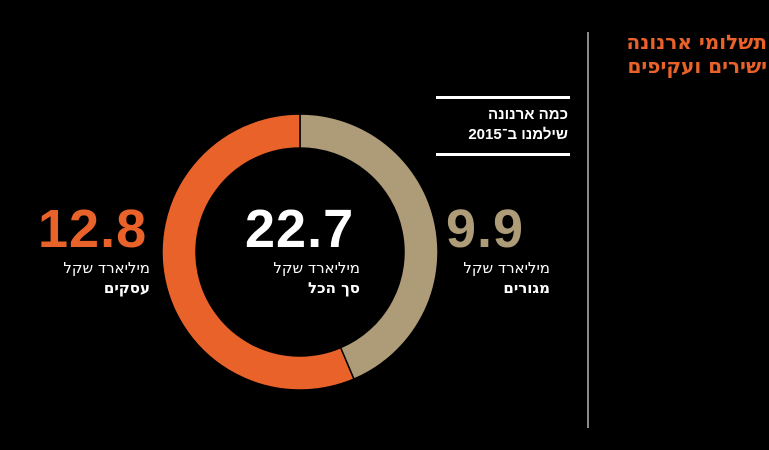 The image size is (769, 450). What do you see at coordinates (697, 66) in the screenshot?
I see `title-line-2: ישירים ועקיפים` at bounding box center [697, 66].